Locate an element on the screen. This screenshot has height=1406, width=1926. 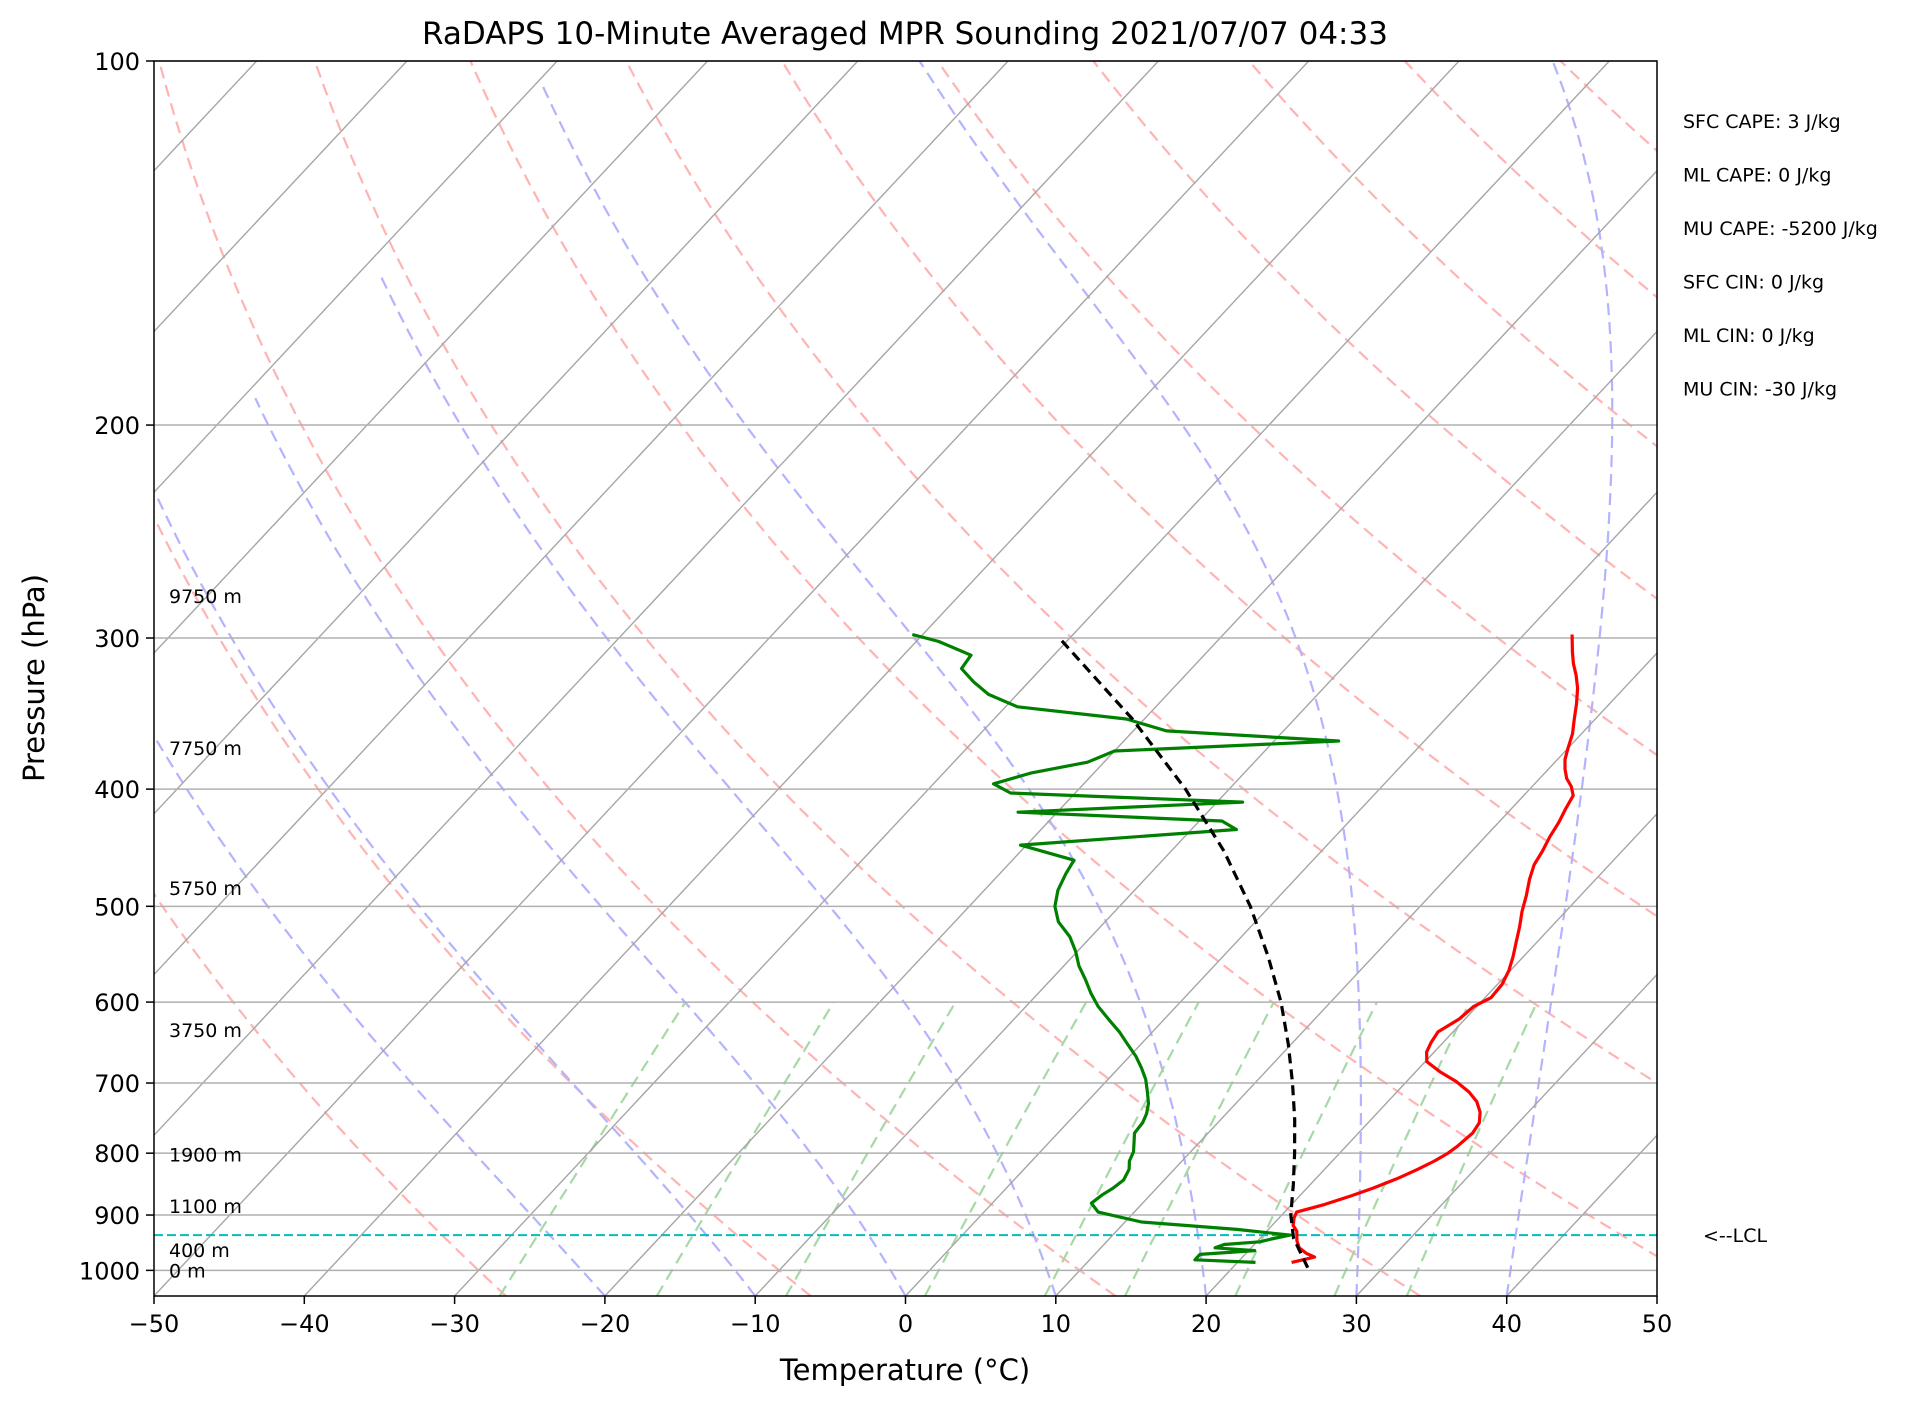
y-tick-label: 100 is located at coordinates (117, 62).